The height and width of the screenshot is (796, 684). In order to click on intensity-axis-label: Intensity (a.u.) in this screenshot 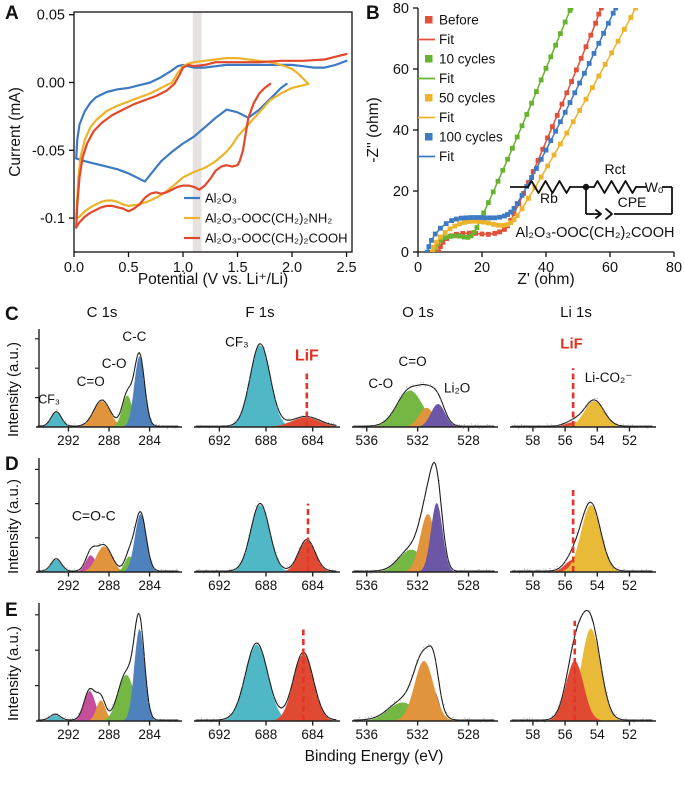, I will do `click(13, 527)`.